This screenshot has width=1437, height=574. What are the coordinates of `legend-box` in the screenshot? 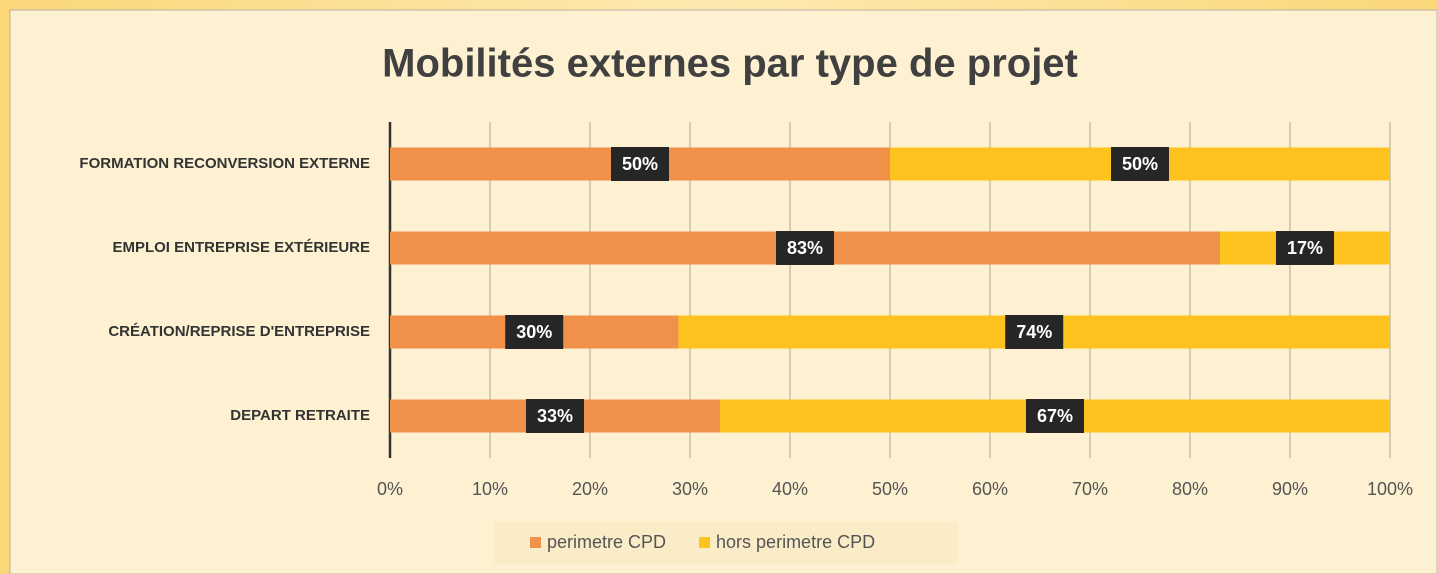 It's located at (726, 543).